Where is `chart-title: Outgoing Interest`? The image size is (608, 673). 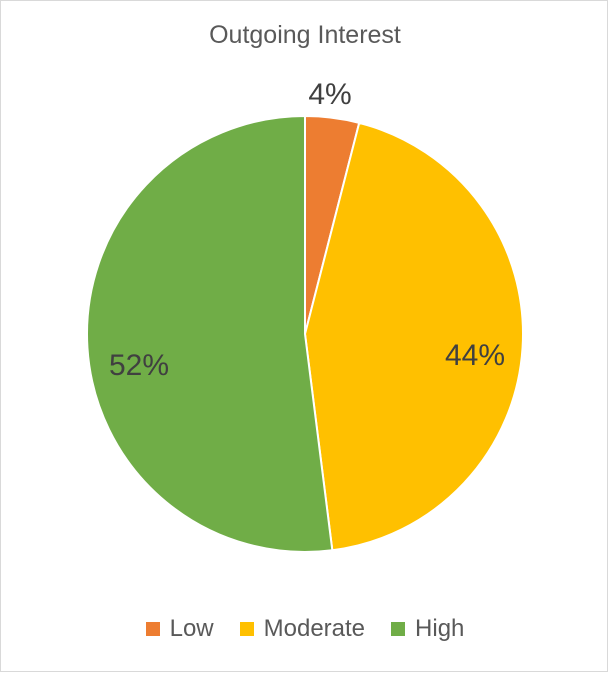 chart-title: Outgoing Interest is located at coordinates (305, 35).